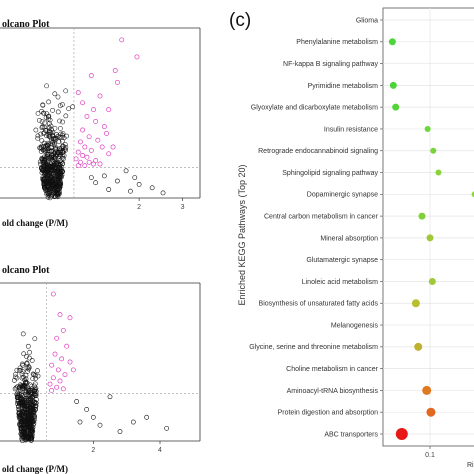 This screenshot has width=474, height=474. What do you see at coordinates (183, 207) in the screenshot?
I see `x-tick-label: 3` at bounding box center [183, 207].